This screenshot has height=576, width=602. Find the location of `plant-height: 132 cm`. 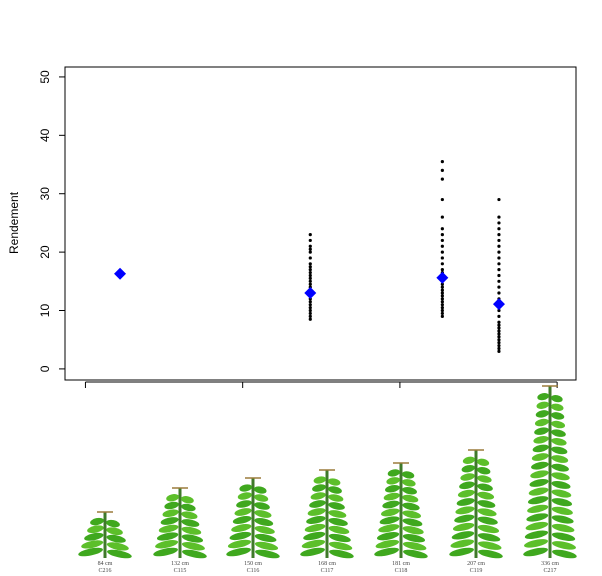

plant-height: 132 cm is located at coordinates (180, 564).